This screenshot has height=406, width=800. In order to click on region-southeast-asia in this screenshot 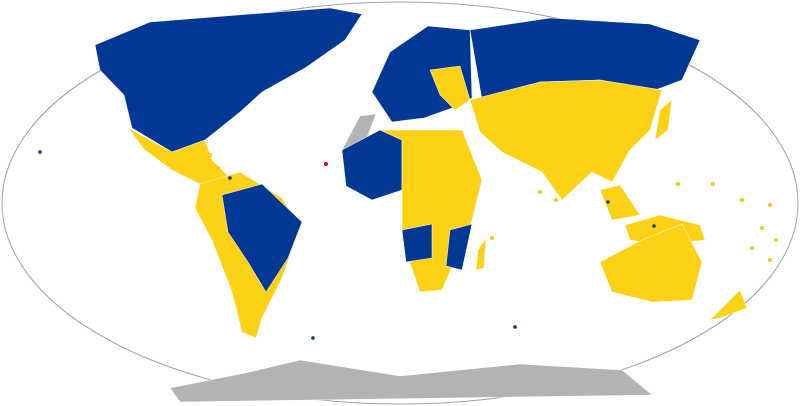, I will do `click(620, 202)`.